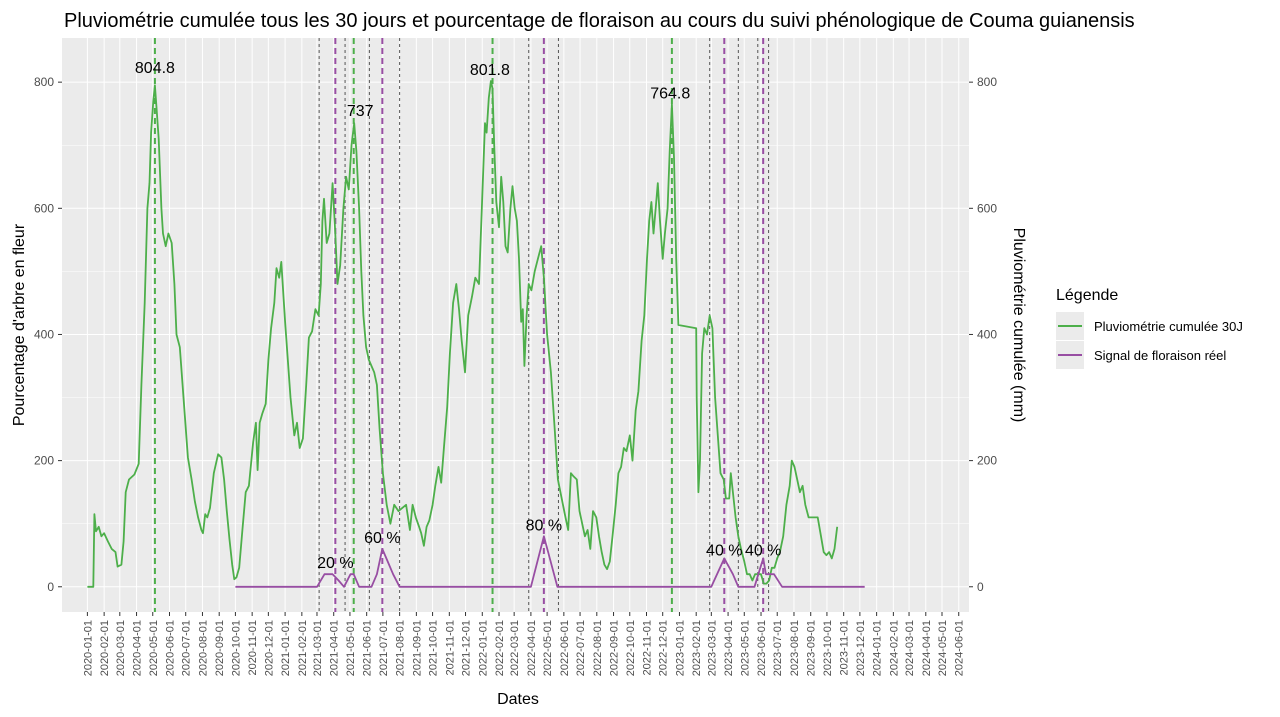 The image size is (1280, 717). What do you see at coordinates (581, 648) in the screenshot?
I see `x-tick-label: 2022-07-01` at bounding box center [581, 648].